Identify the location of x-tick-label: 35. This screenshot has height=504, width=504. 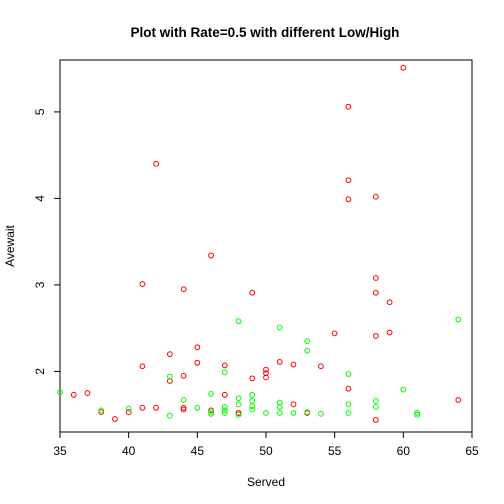
(60, 451).